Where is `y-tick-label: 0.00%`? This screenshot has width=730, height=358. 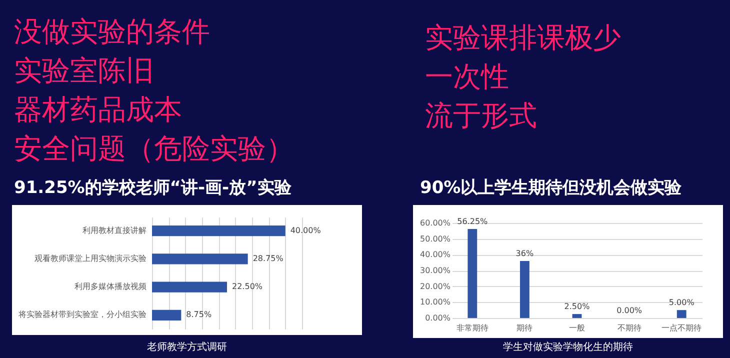
y-tick-label: 0.00% is located at coordinates (438, 318).